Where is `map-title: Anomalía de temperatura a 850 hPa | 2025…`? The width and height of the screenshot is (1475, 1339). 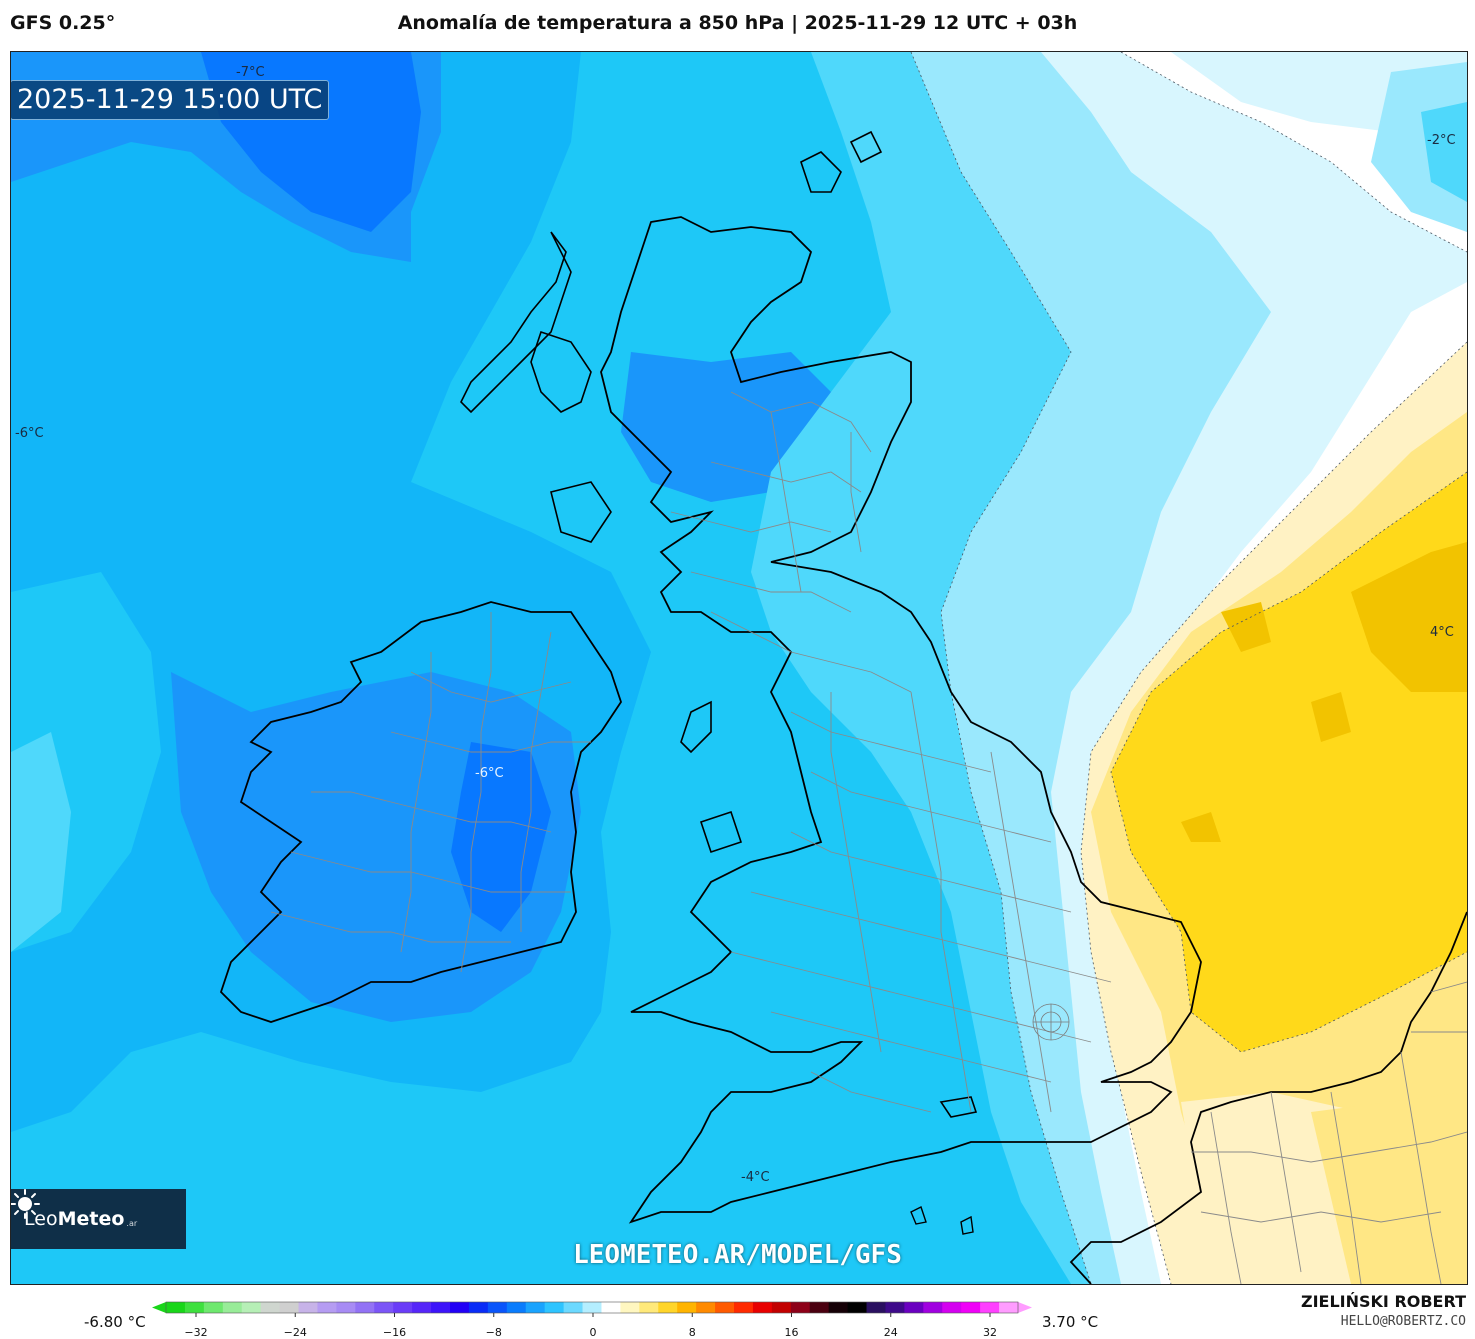 map-title: Anomalía de temperatura a 850 hPa | 2025… is located at coordinates (737, 23).